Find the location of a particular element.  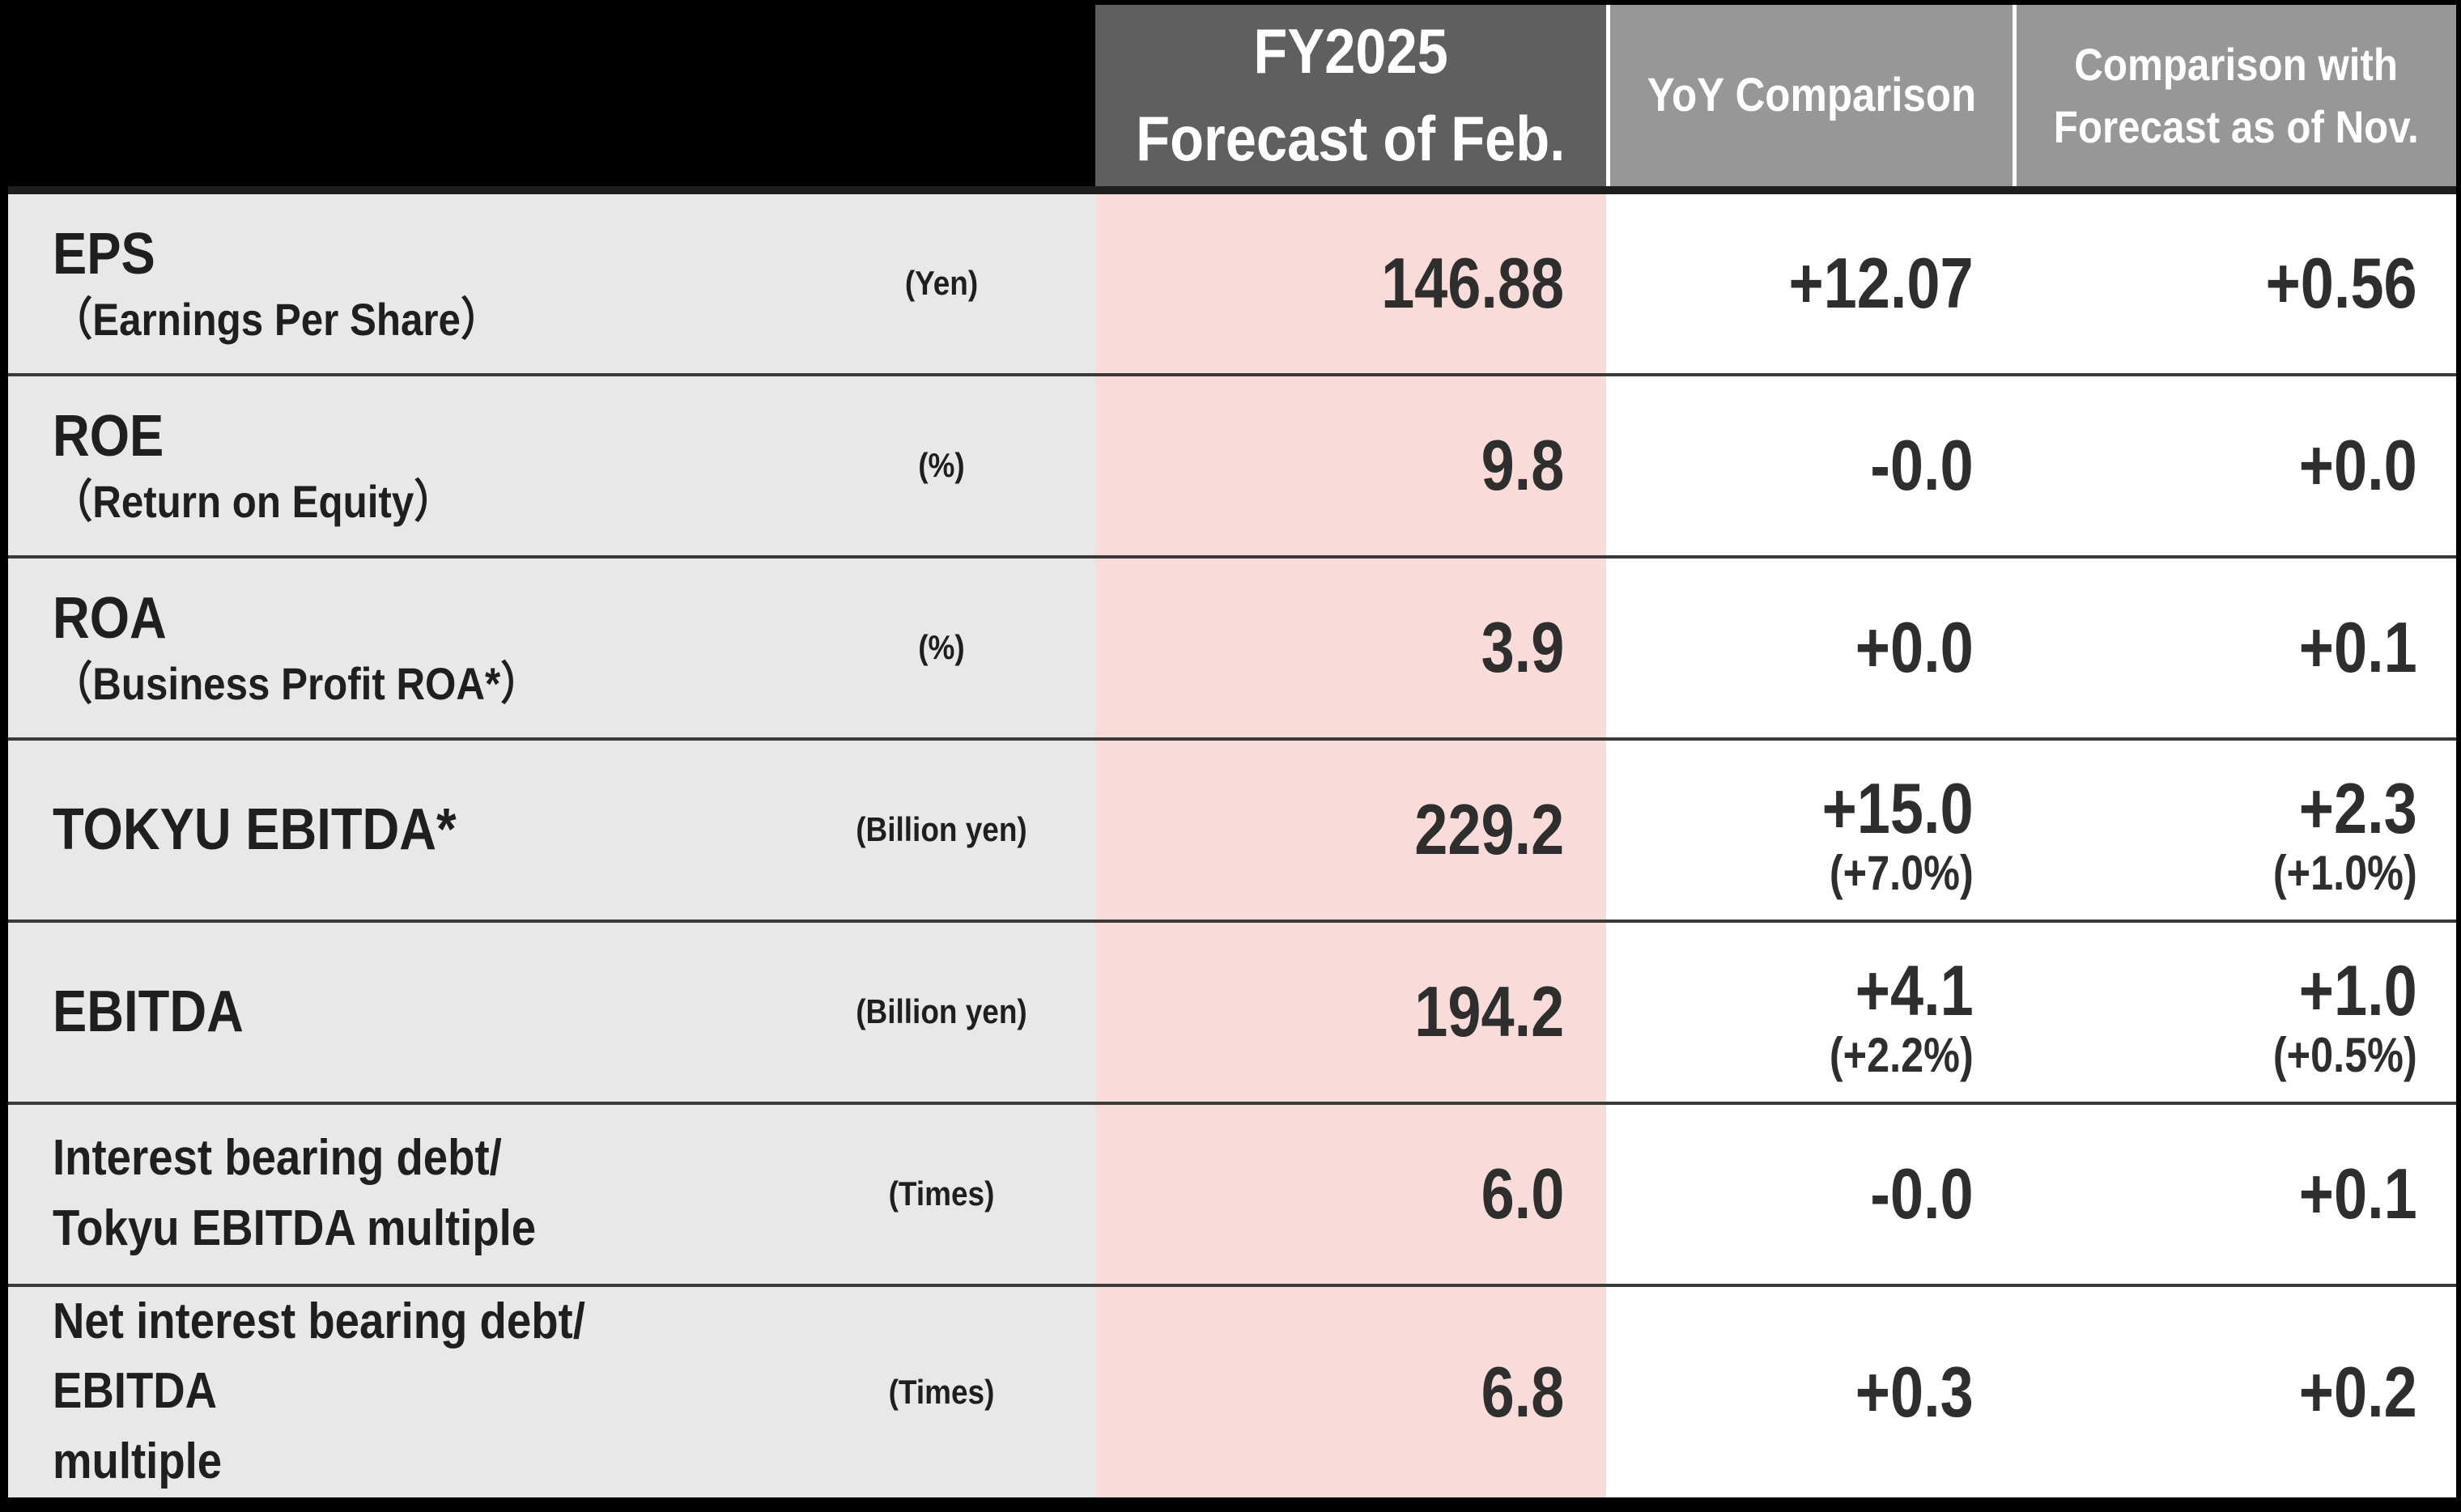

header-nov-line1: Comparison with is located at coordinates (2236, 64).